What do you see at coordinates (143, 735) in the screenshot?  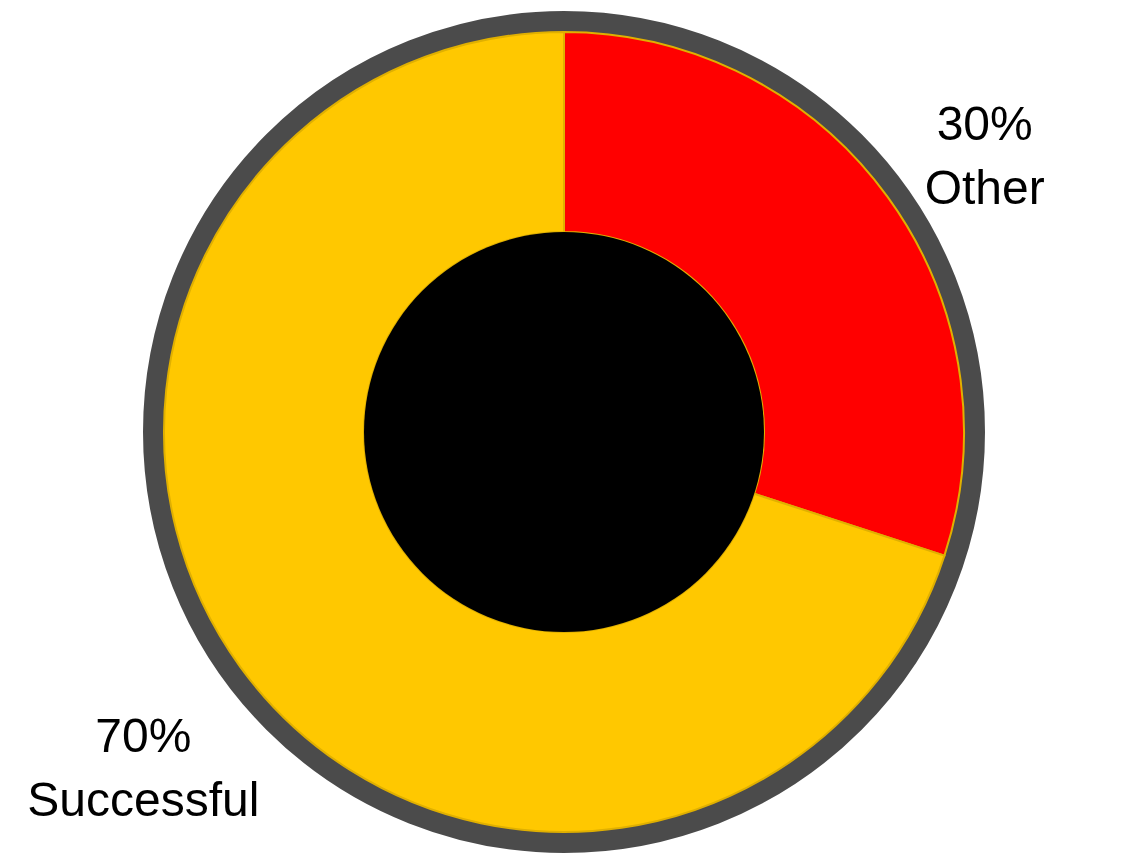 I see `data-label: 70%` at bounding box center [143, 735].